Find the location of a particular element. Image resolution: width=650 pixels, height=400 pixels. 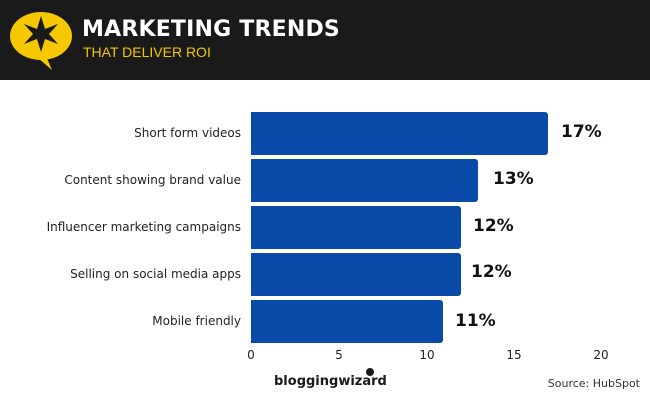

bar-short-form-videos is located at coordinates (399, 133).